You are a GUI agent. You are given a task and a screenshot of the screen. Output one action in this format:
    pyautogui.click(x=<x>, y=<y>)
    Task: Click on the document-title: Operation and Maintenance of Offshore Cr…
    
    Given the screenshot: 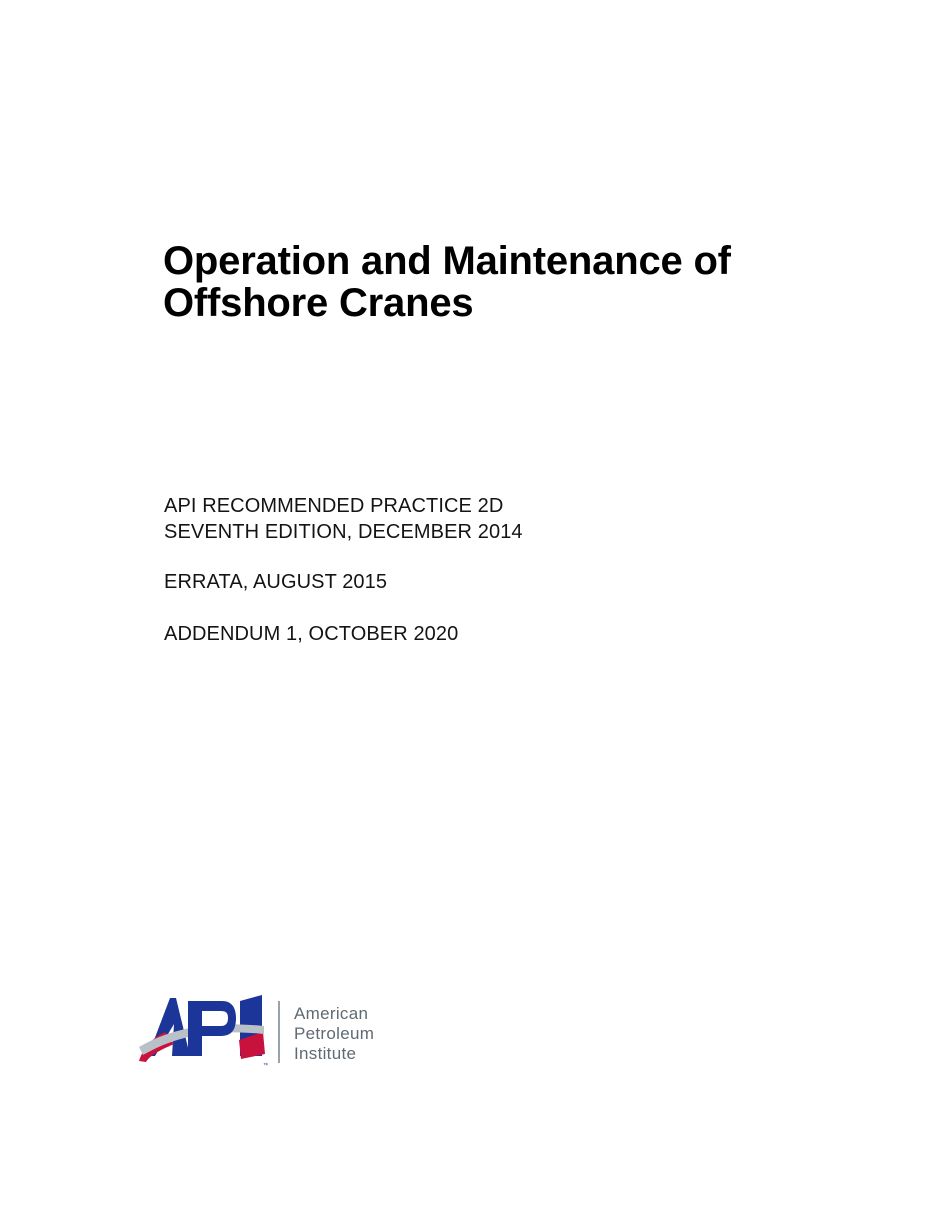 What is the action you would take?
    pyautogui.click(x=447, y=282)
    